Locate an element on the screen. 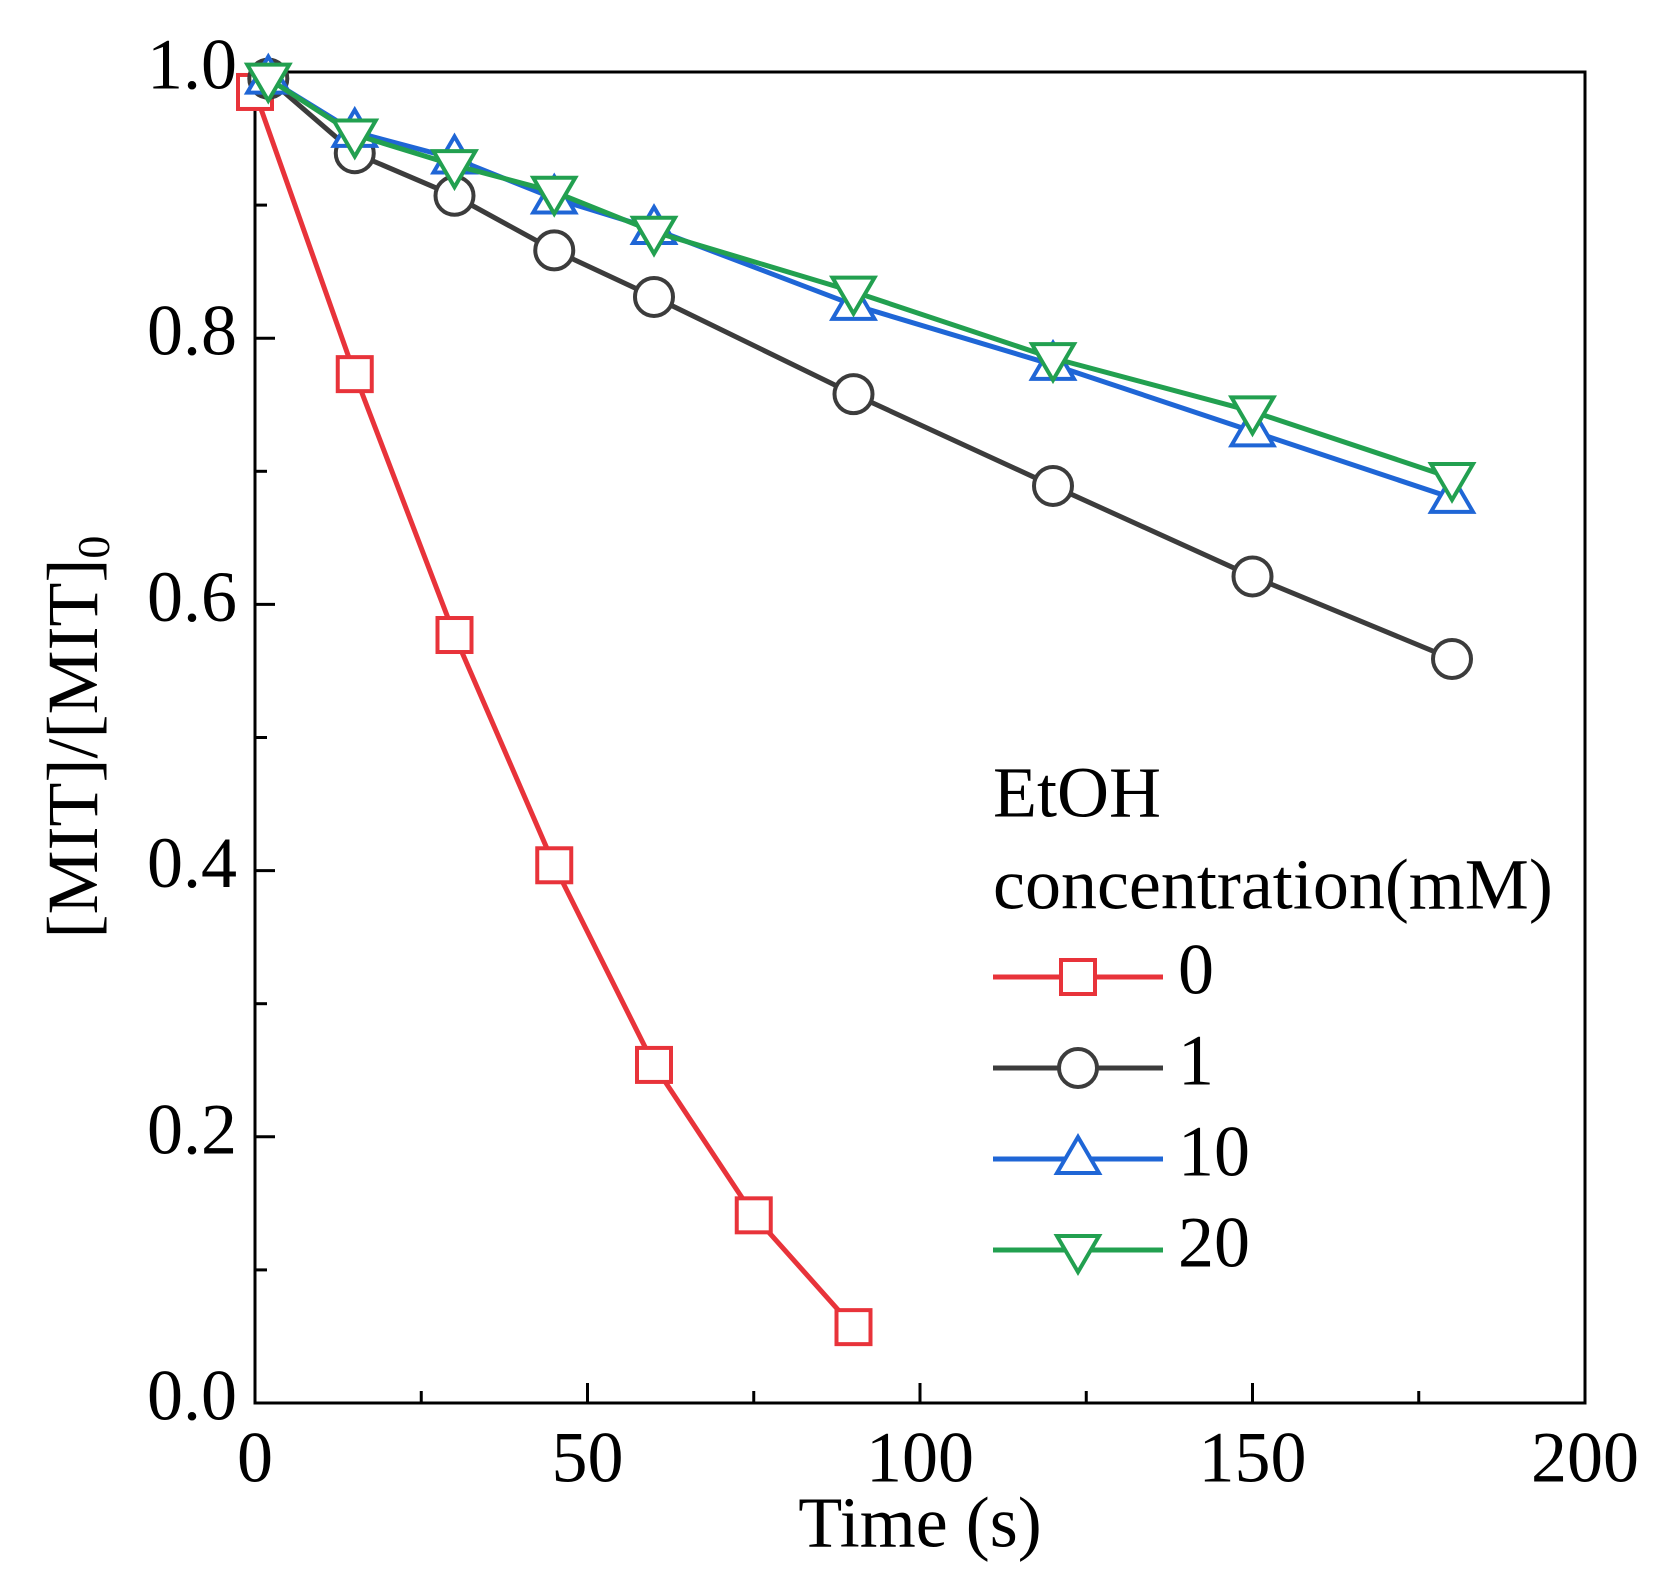 This screenshot has height=1588, width=1658. y-tick-label: 0.2 is located at coordinates (192, 1129).